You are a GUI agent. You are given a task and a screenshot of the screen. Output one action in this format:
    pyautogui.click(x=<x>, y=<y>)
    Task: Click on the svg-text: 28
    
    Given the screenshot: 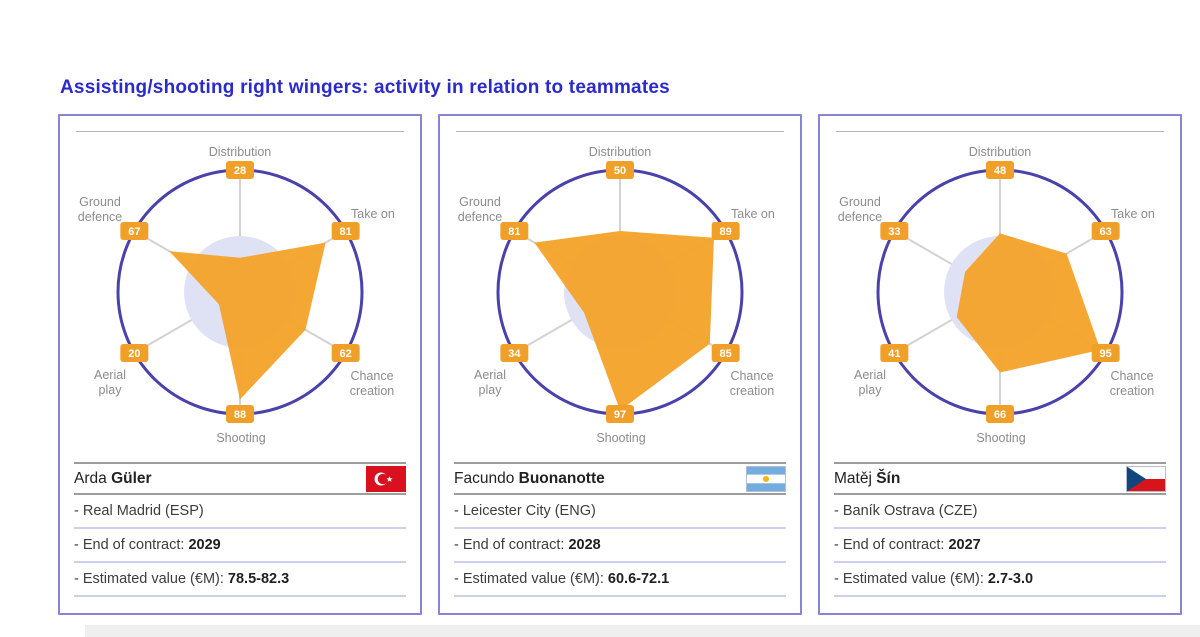 What is the action you would take?
    pyautogui.click(x=240, y=171)
    